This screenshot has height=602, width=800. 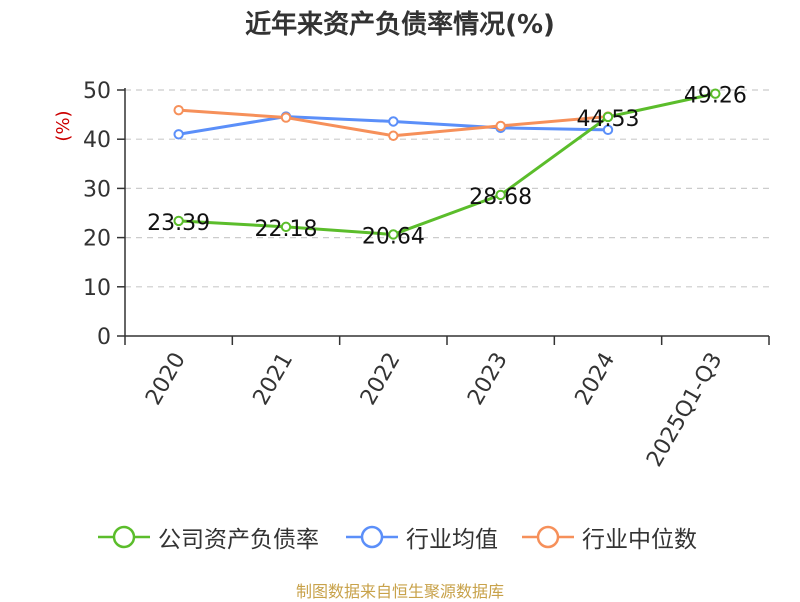 I want to click on legend-label: 公司资产负债率, so click(x=238, y=540).